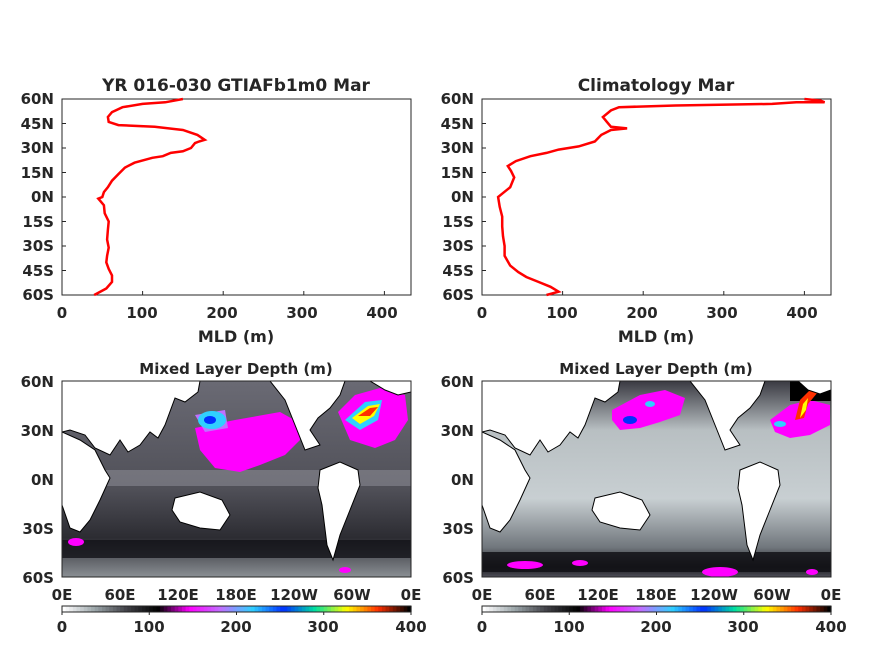 This screenshot has height=656, width=875. Describe the element at coordinates (800, 419) in the screenshot. I see `north-atlantic-high-mld` at that location.